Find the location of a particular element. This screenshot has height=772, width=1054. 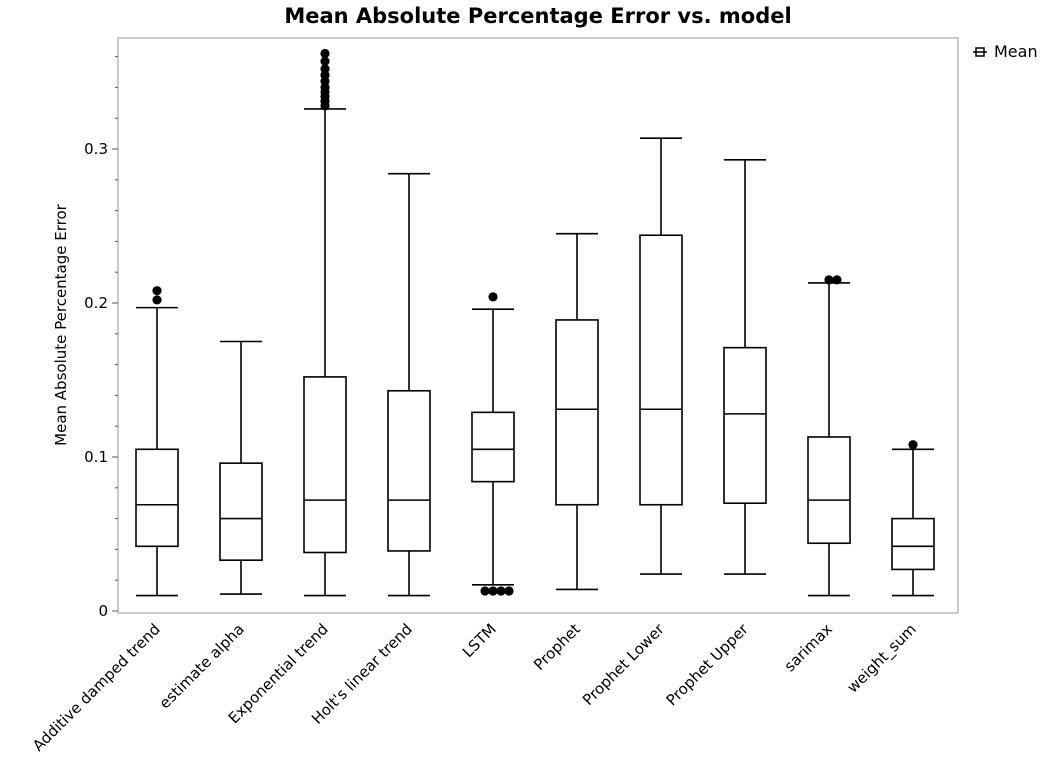

x-tick-label: Prophet Lower is located at coordinates (623, 664).